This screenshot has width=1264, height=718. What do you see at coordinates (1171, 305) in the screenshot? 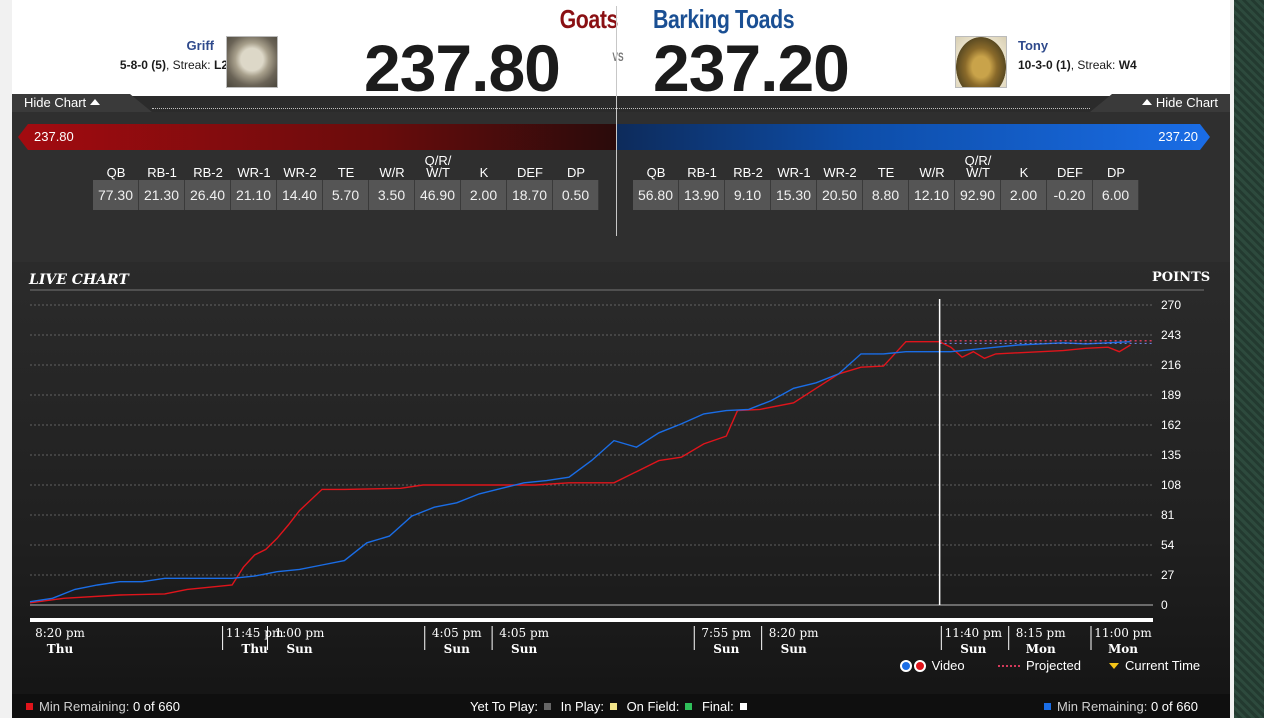
I see `y-tick-label: 270` at bounding box center [1171, 305].